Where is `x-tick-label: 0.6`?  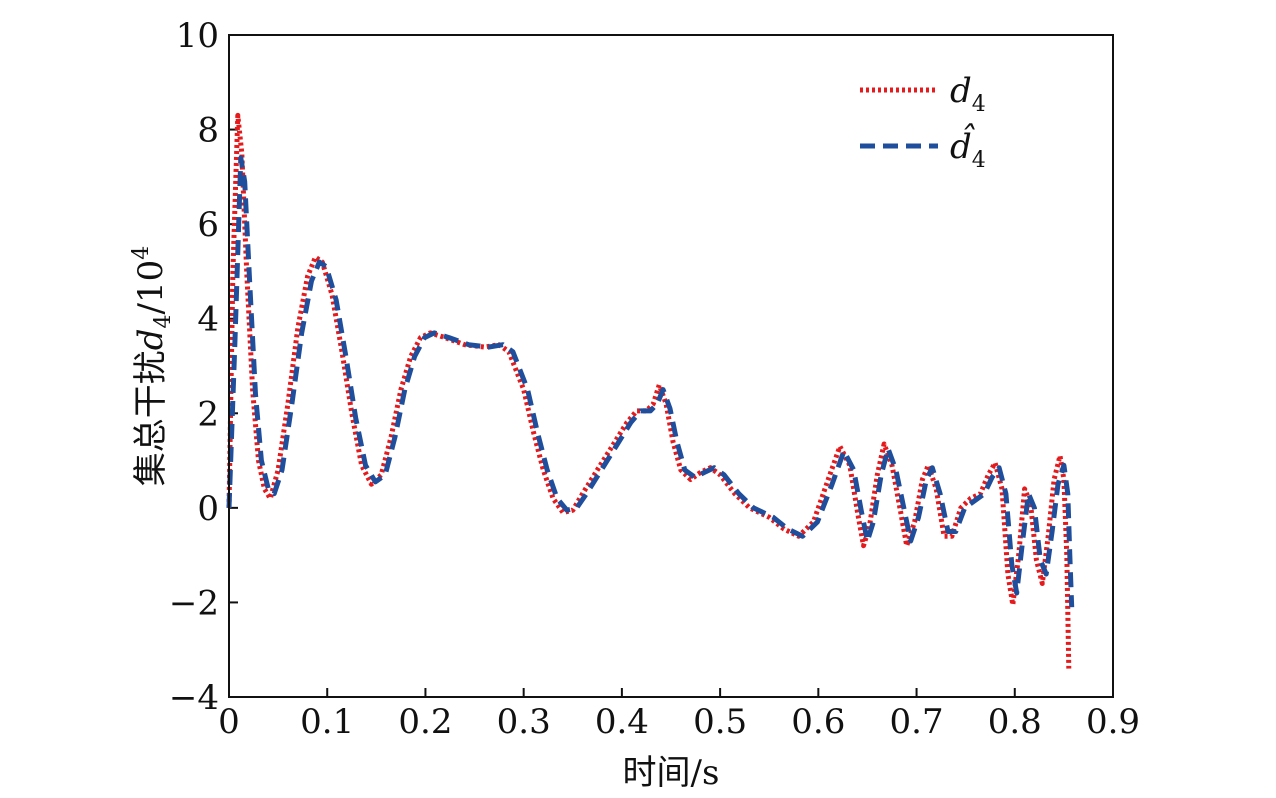 x-tick-label: 0.6 is located at coordinates (818, 722).